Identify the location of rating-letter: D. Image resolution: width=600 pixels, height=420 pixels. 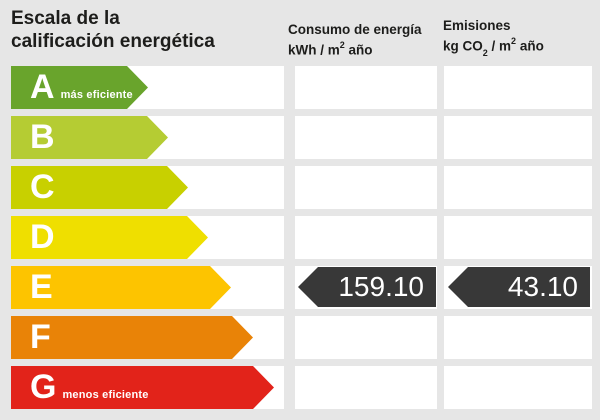
(42, 237).